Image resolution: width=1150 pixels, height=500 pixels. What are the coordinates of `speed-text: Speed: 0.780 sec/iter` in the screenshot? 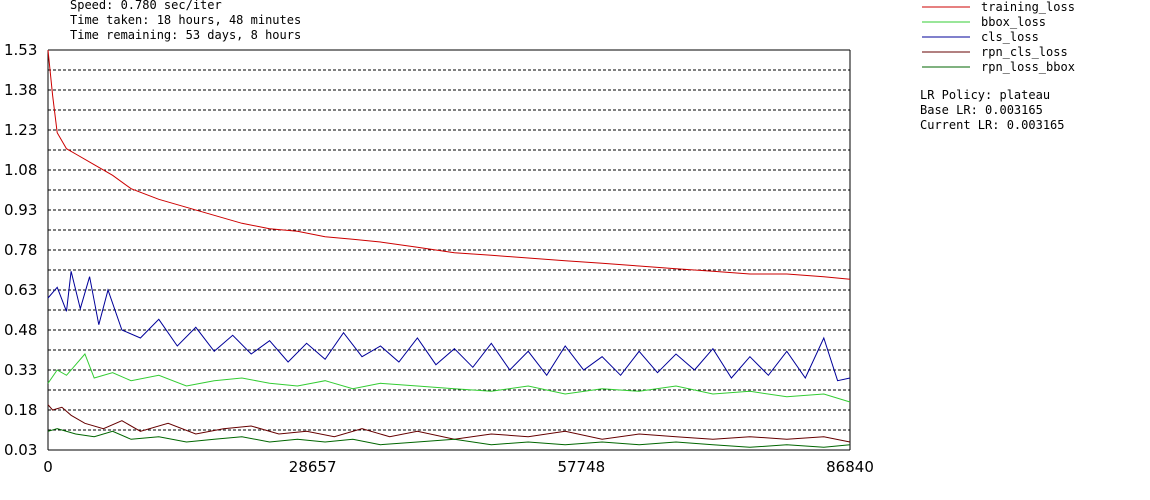 It's located at (146, 6).